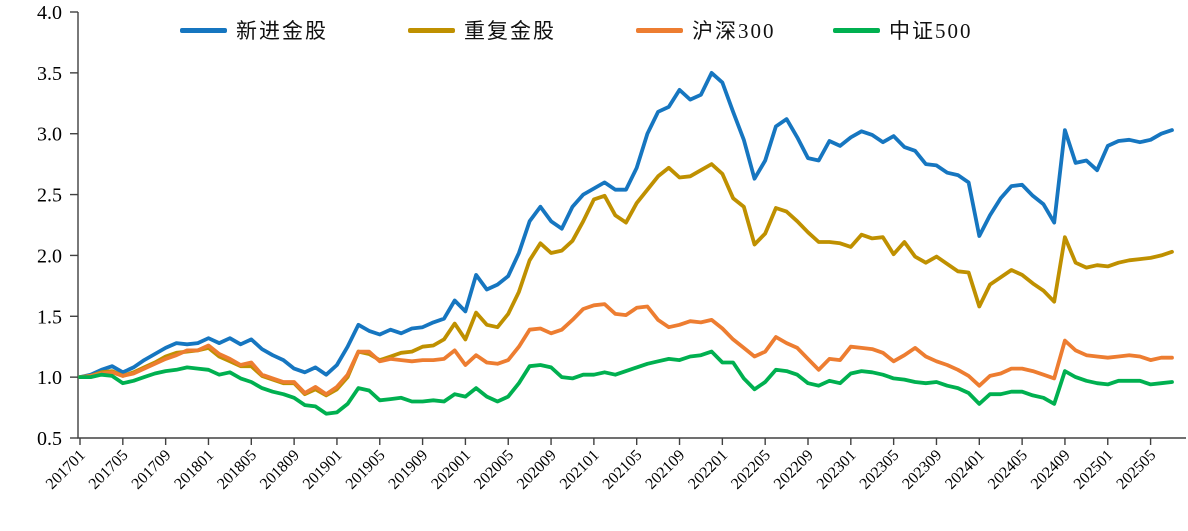 This screenshot has width=1188, height=531. I want to click on y-axis-tick-label: 2.0, so click(49, 256).